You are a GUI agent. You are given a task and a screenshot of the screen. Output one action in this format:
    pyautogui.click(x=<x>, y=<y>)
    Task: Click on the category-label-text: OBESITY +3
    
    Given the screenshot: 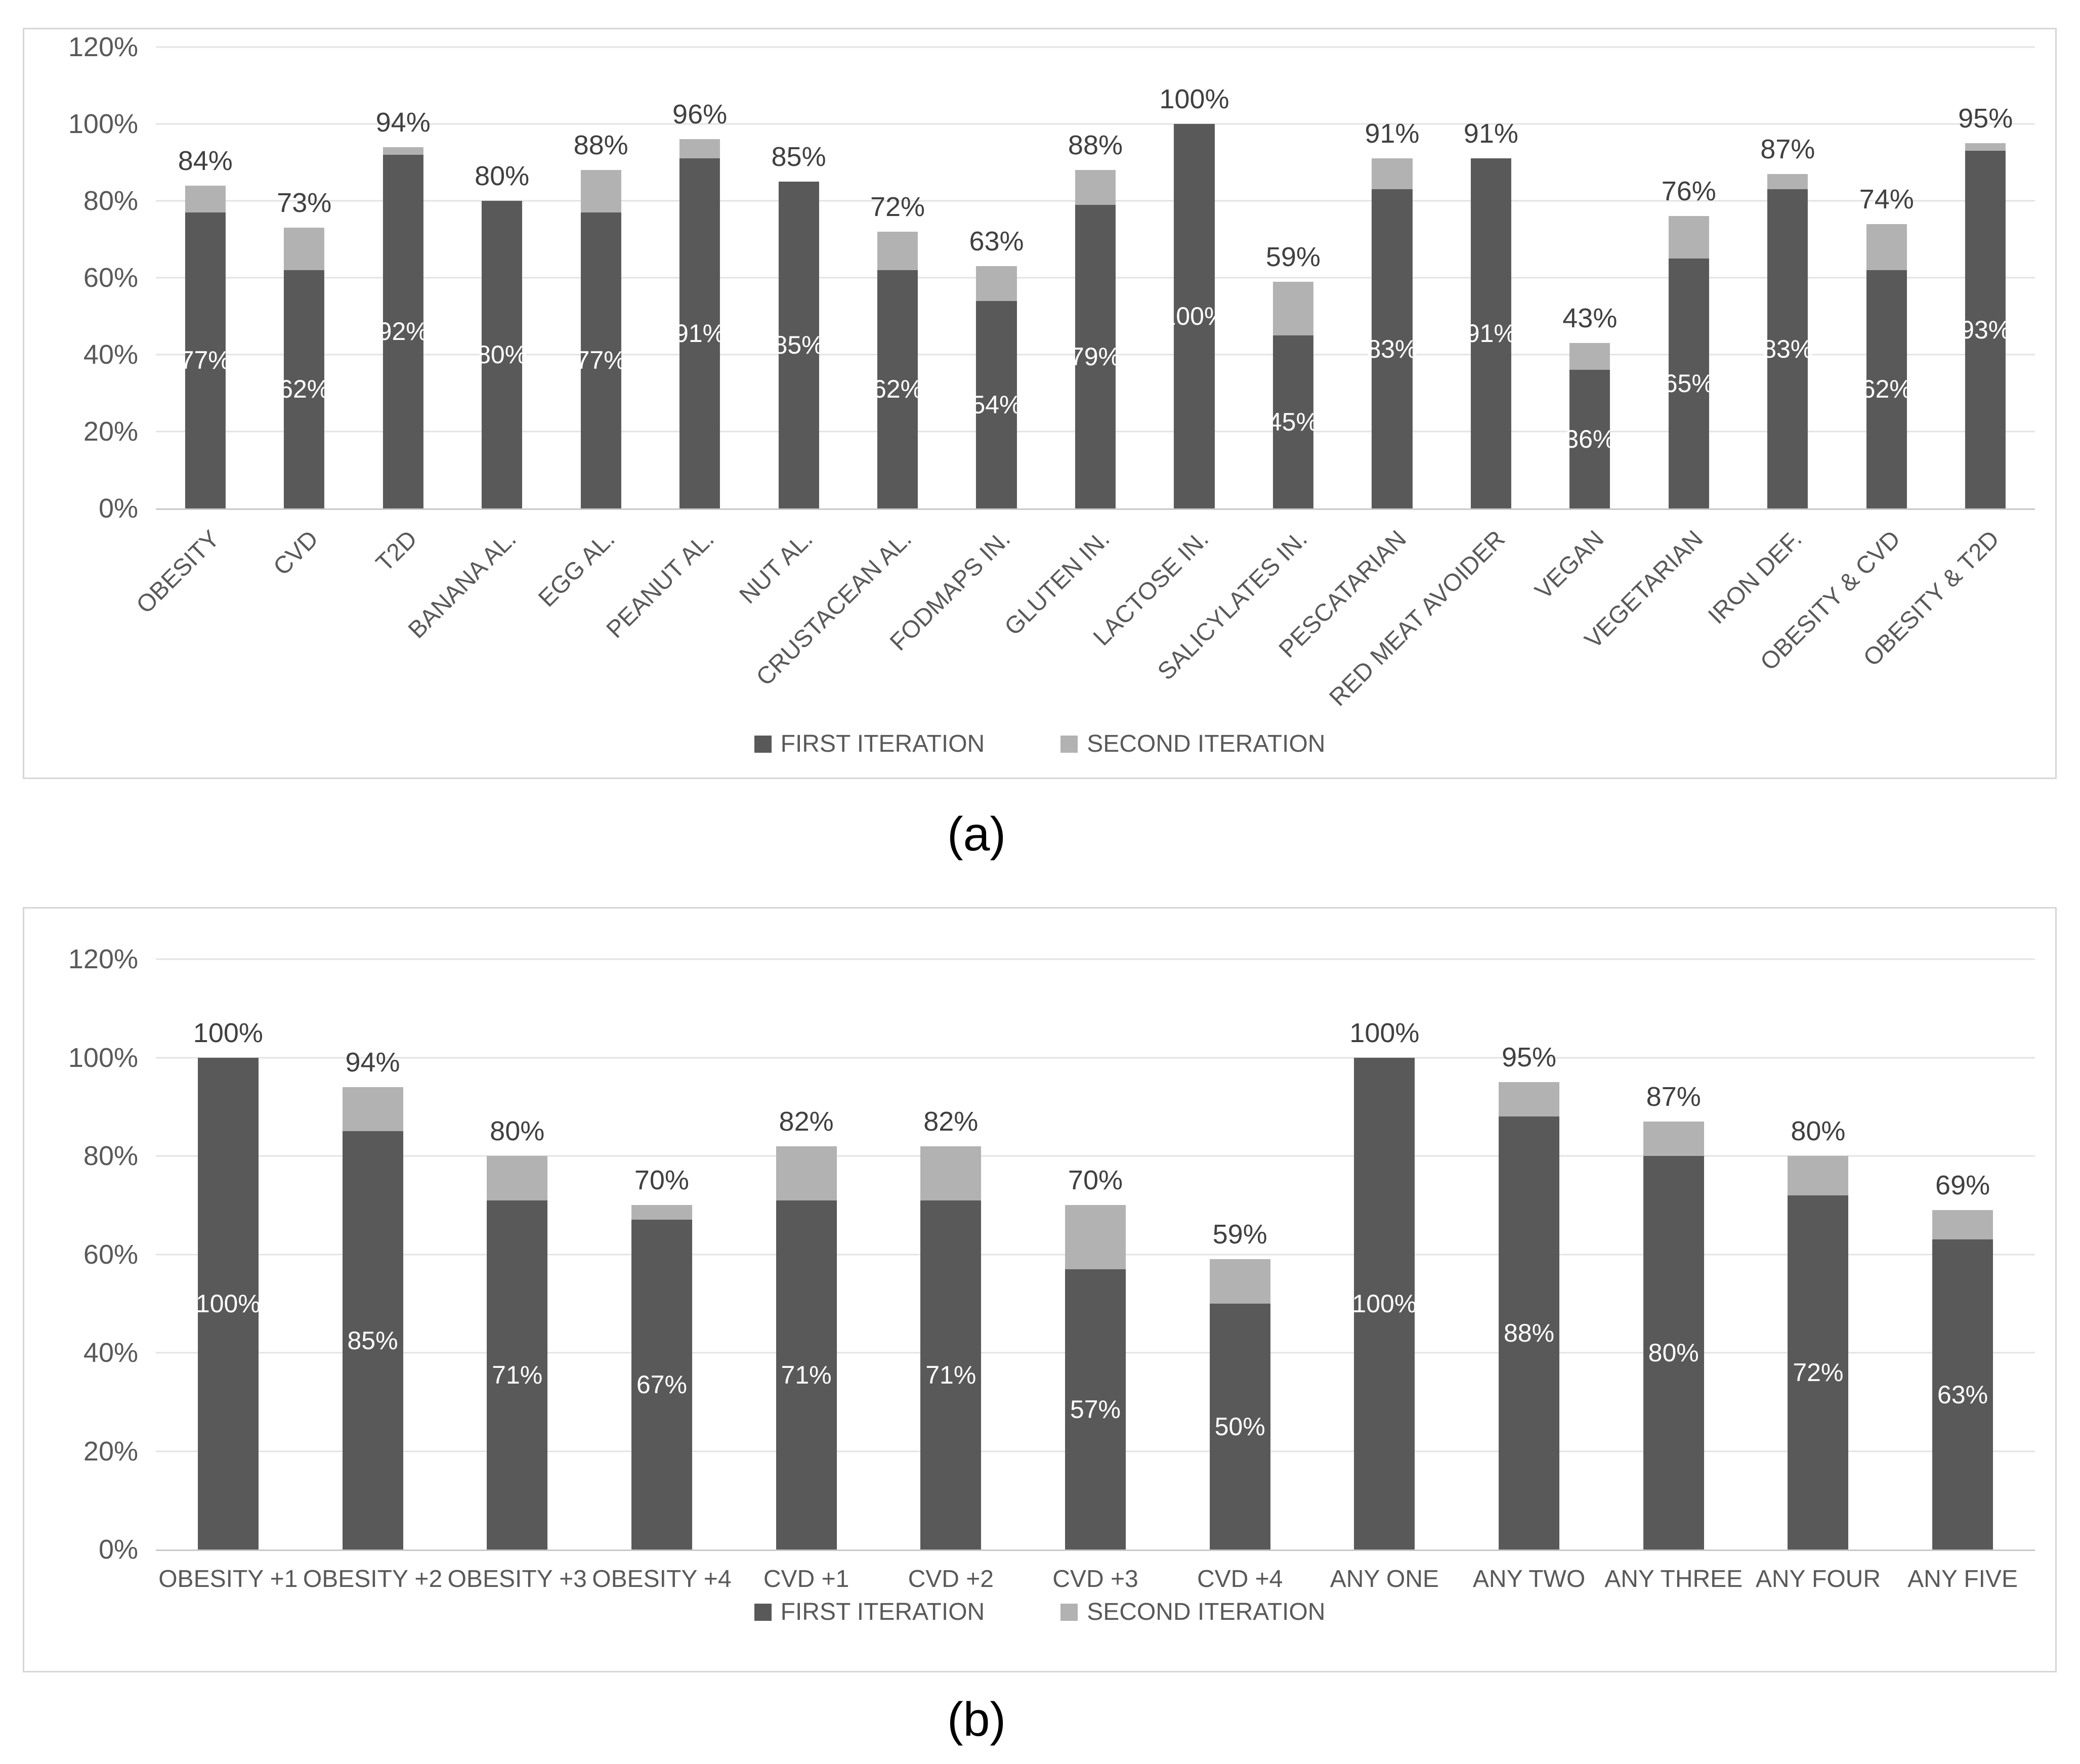 What is the action you would take?
    pyautogui.click(x=517, y=1579)
    